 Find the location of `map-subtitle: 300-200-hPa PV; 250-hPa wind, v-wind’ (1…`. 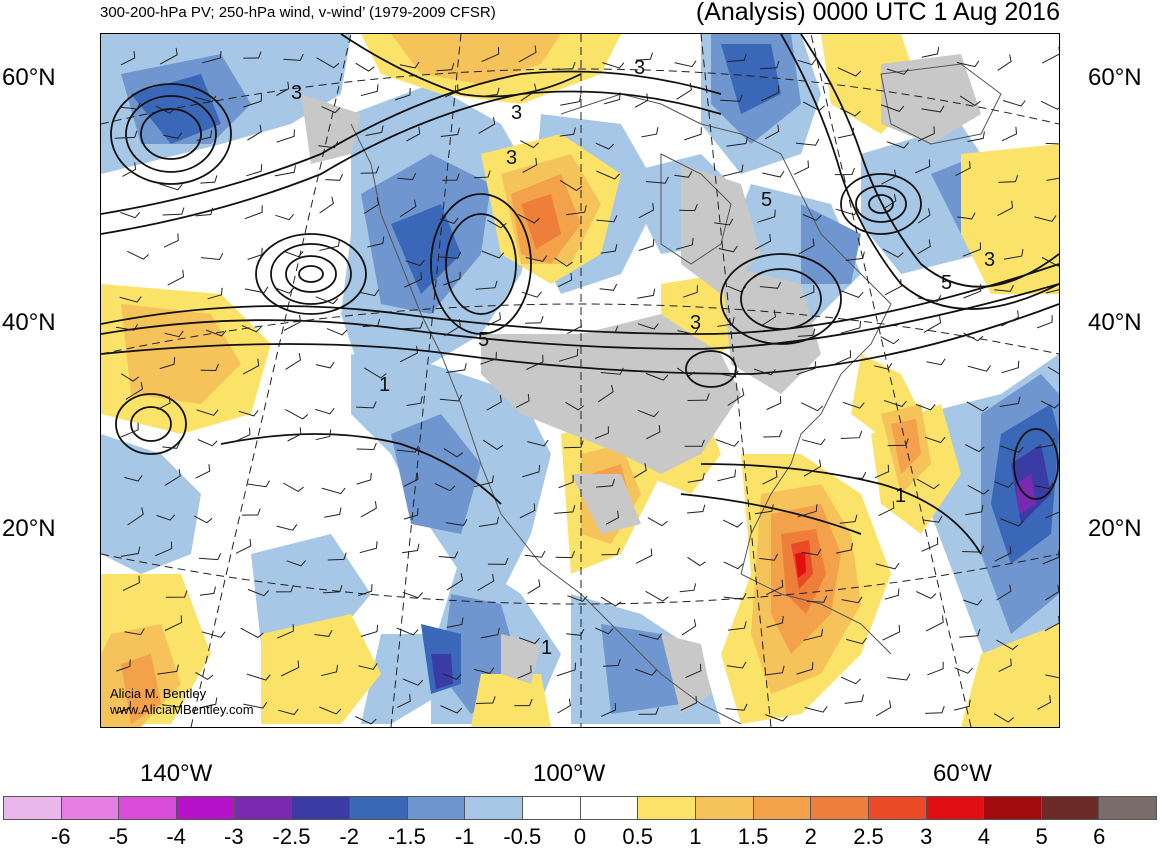

map-subtitle: 300-200-hPa PV; 250-hPa wind, v-wind’ (1… is located at coordinates (298, 12).